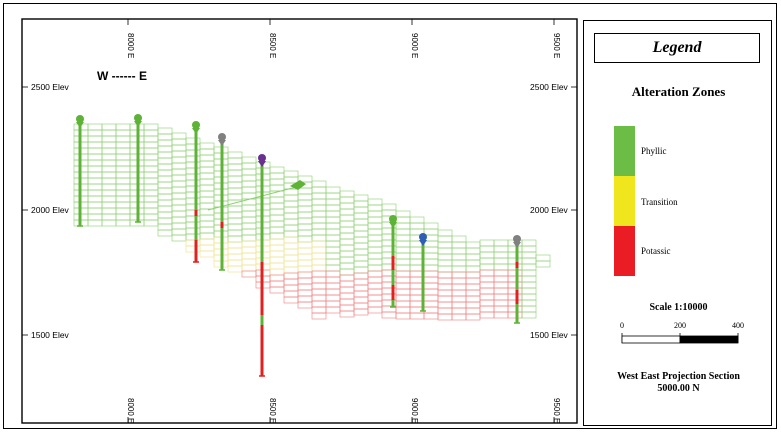  I want to click on scale-tick-200: 200, so click(680, 325).